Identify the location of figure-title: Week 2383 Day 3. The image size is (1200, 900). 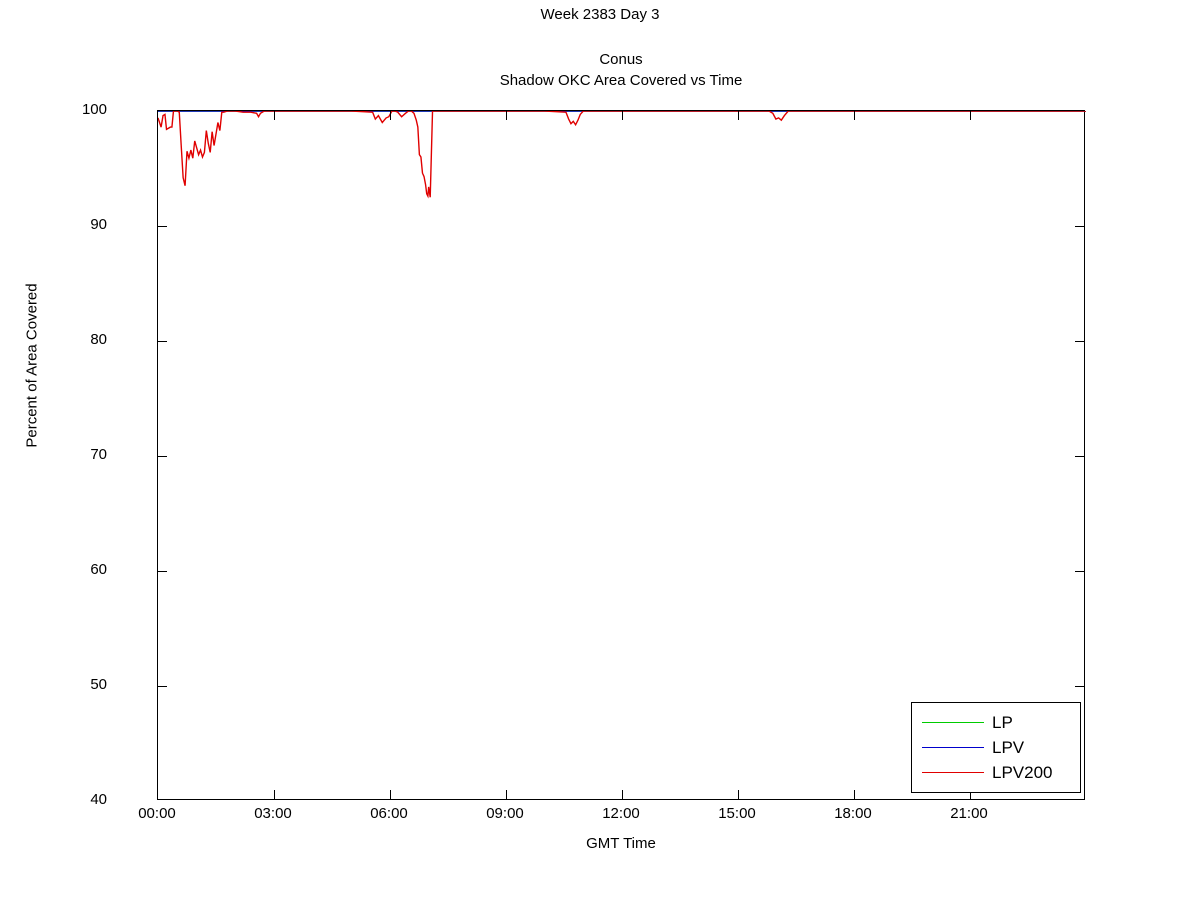
(600, 14).